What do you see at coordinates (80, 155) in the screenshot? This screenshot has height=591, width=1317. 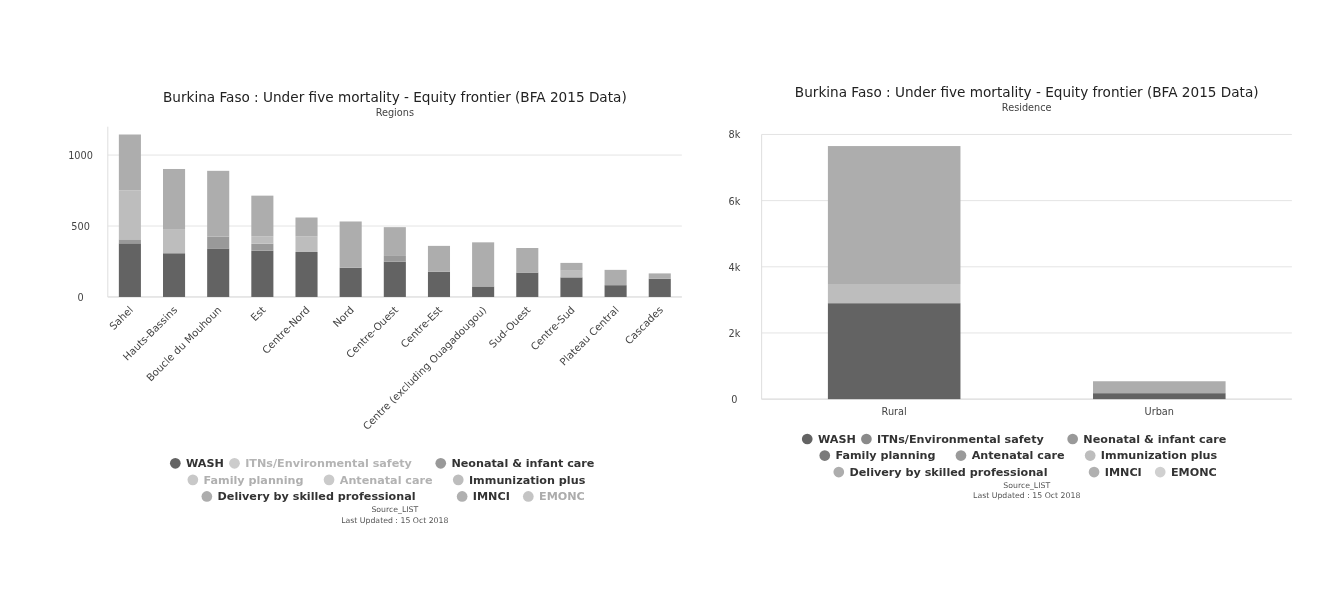 I see `y-tick-label: 1000` at bounding box center [80, 155].